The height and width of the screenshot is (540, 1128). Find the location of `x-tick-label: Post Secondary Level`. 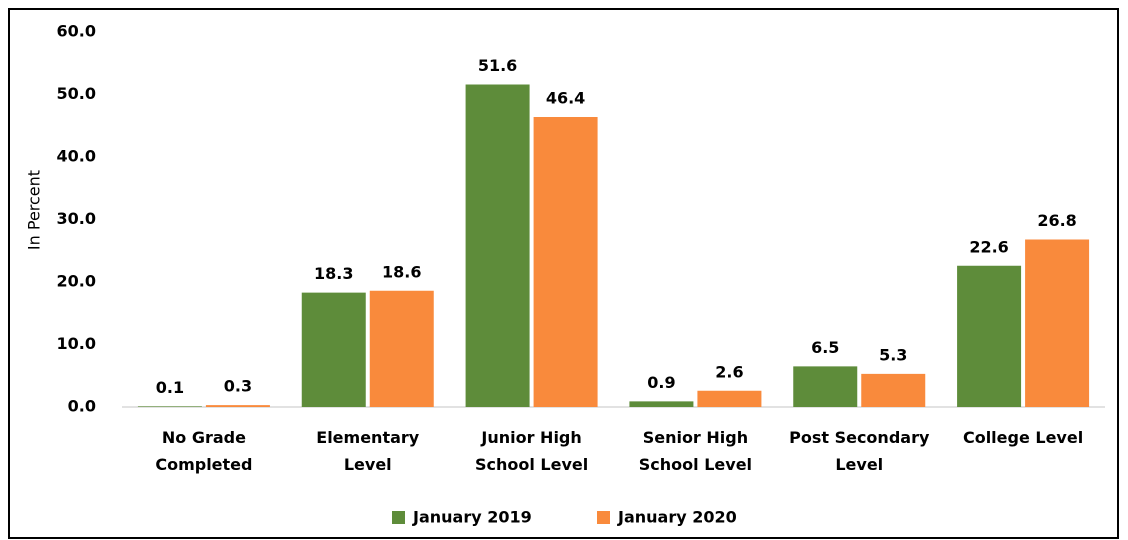

x-tick-label: Post Secondary Level is located at coordinates (859, 451).